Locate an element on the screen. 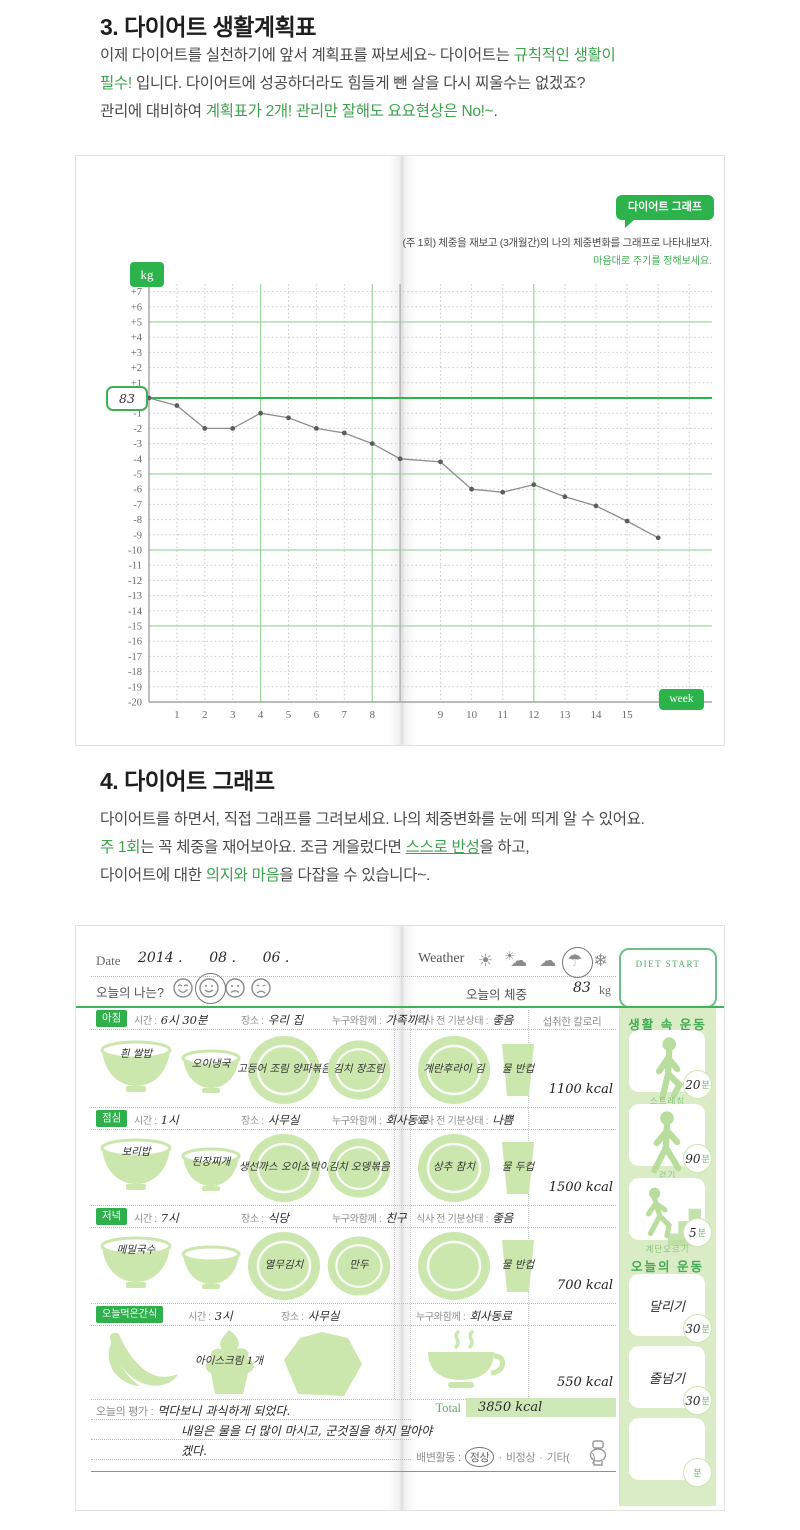 This screenshot has height=1530, width=800. bowel-option-etc: 기타( ) is located at coordinates (571, 1458).